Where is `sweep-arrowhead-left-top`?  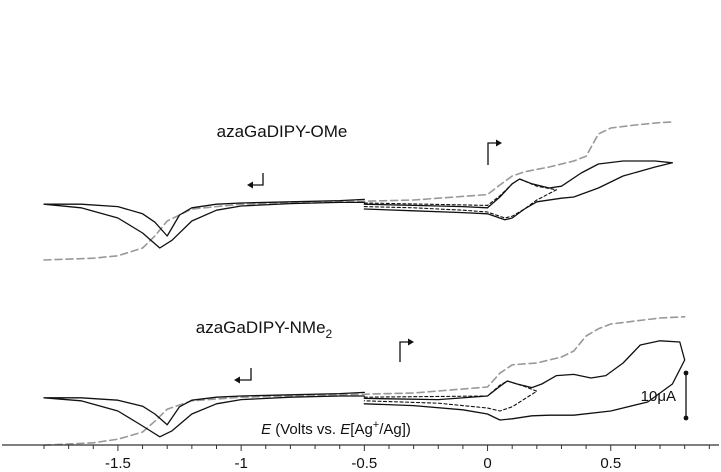 sweep-arrowhead-left-top is located at coordinates (250, 185).